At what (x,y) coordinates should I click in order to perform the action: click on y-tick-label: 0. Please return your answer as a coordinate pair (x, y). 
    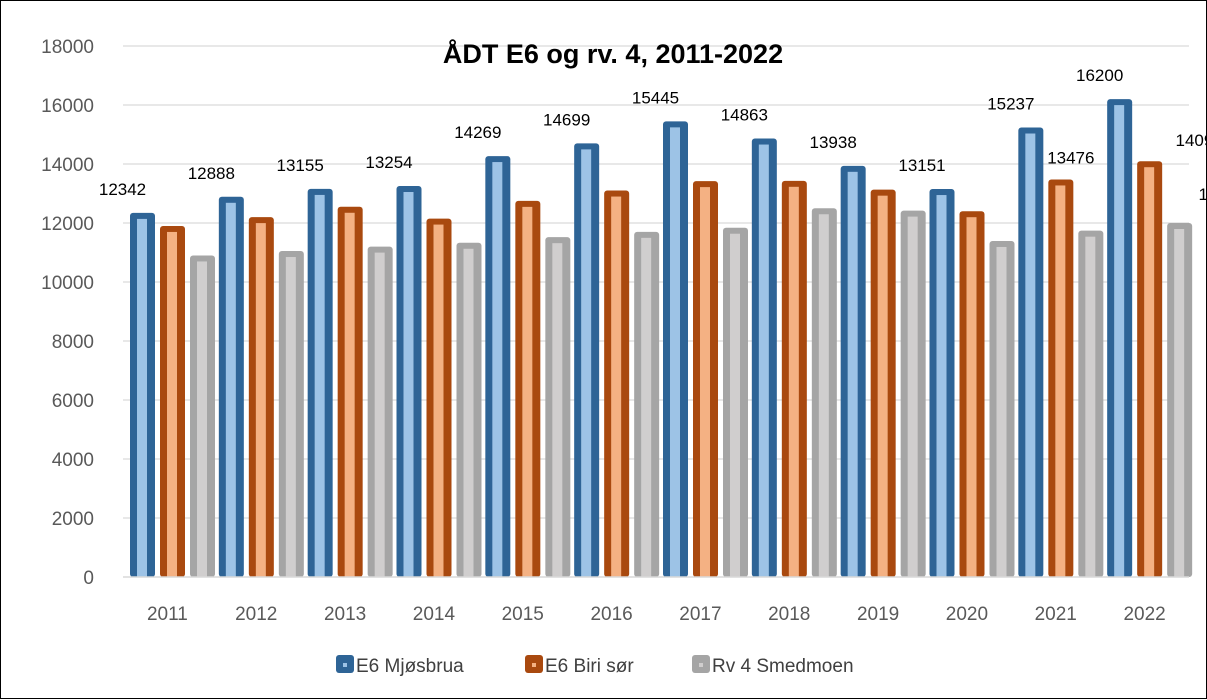
    Looking at the image, I should click on (88, 578).